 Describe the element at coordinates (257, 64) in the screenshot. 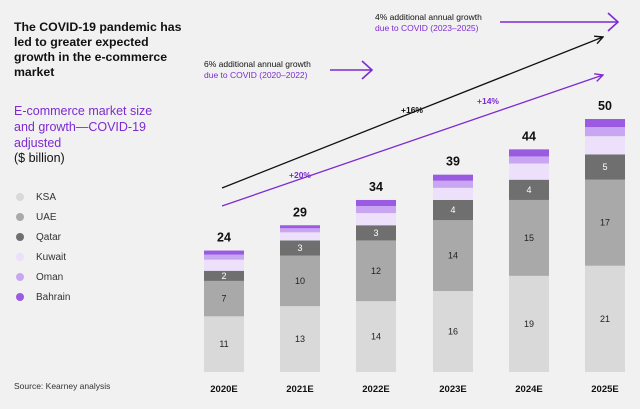

I see `annotation-2020-2022-line1: 6% additional annual growth` at that location.